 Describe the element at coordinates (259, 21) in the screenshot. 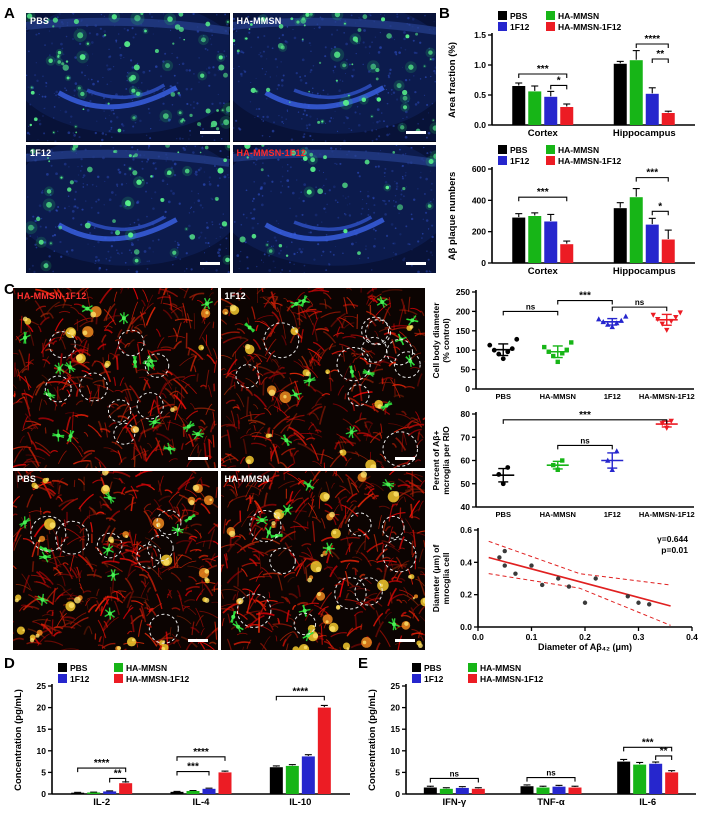

I see `micrograph-label: HA-MMSN` at that location.